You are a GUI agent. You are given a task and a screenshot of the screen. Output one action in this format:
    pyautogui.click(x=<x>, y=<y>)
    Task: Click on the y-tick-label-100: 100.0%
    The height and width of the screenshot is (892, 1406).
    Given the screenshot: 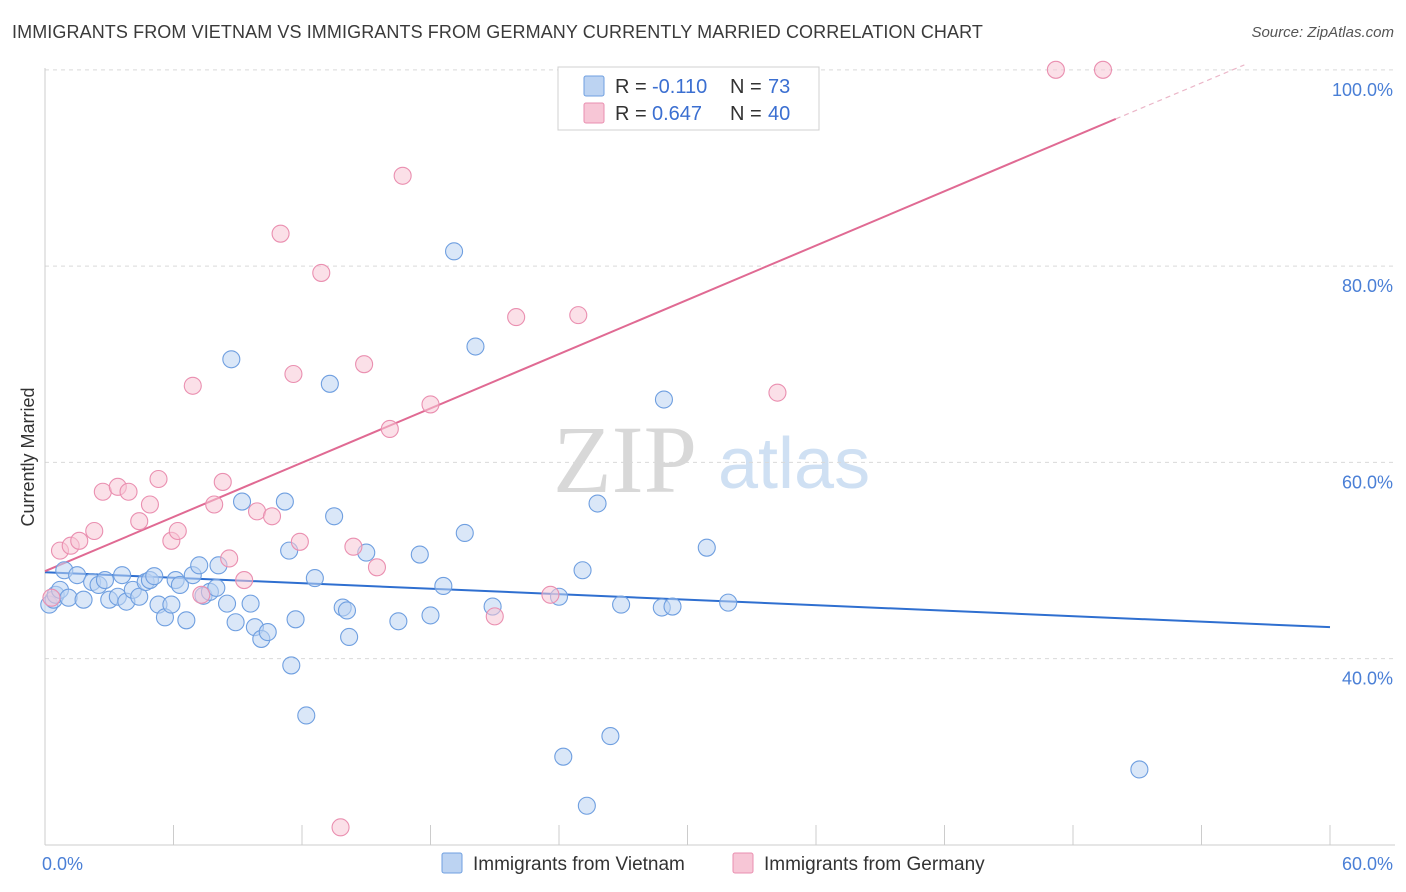 What is the action you would take?
    pyautogui.click(x=1362, y=90)
    